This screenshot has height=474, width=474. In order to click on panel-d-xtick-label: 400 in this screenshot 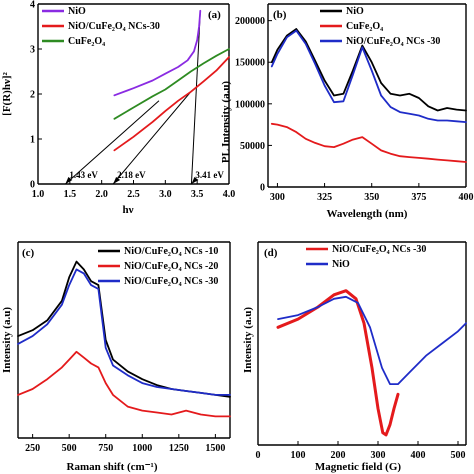, I will do `click(418, 455)`.